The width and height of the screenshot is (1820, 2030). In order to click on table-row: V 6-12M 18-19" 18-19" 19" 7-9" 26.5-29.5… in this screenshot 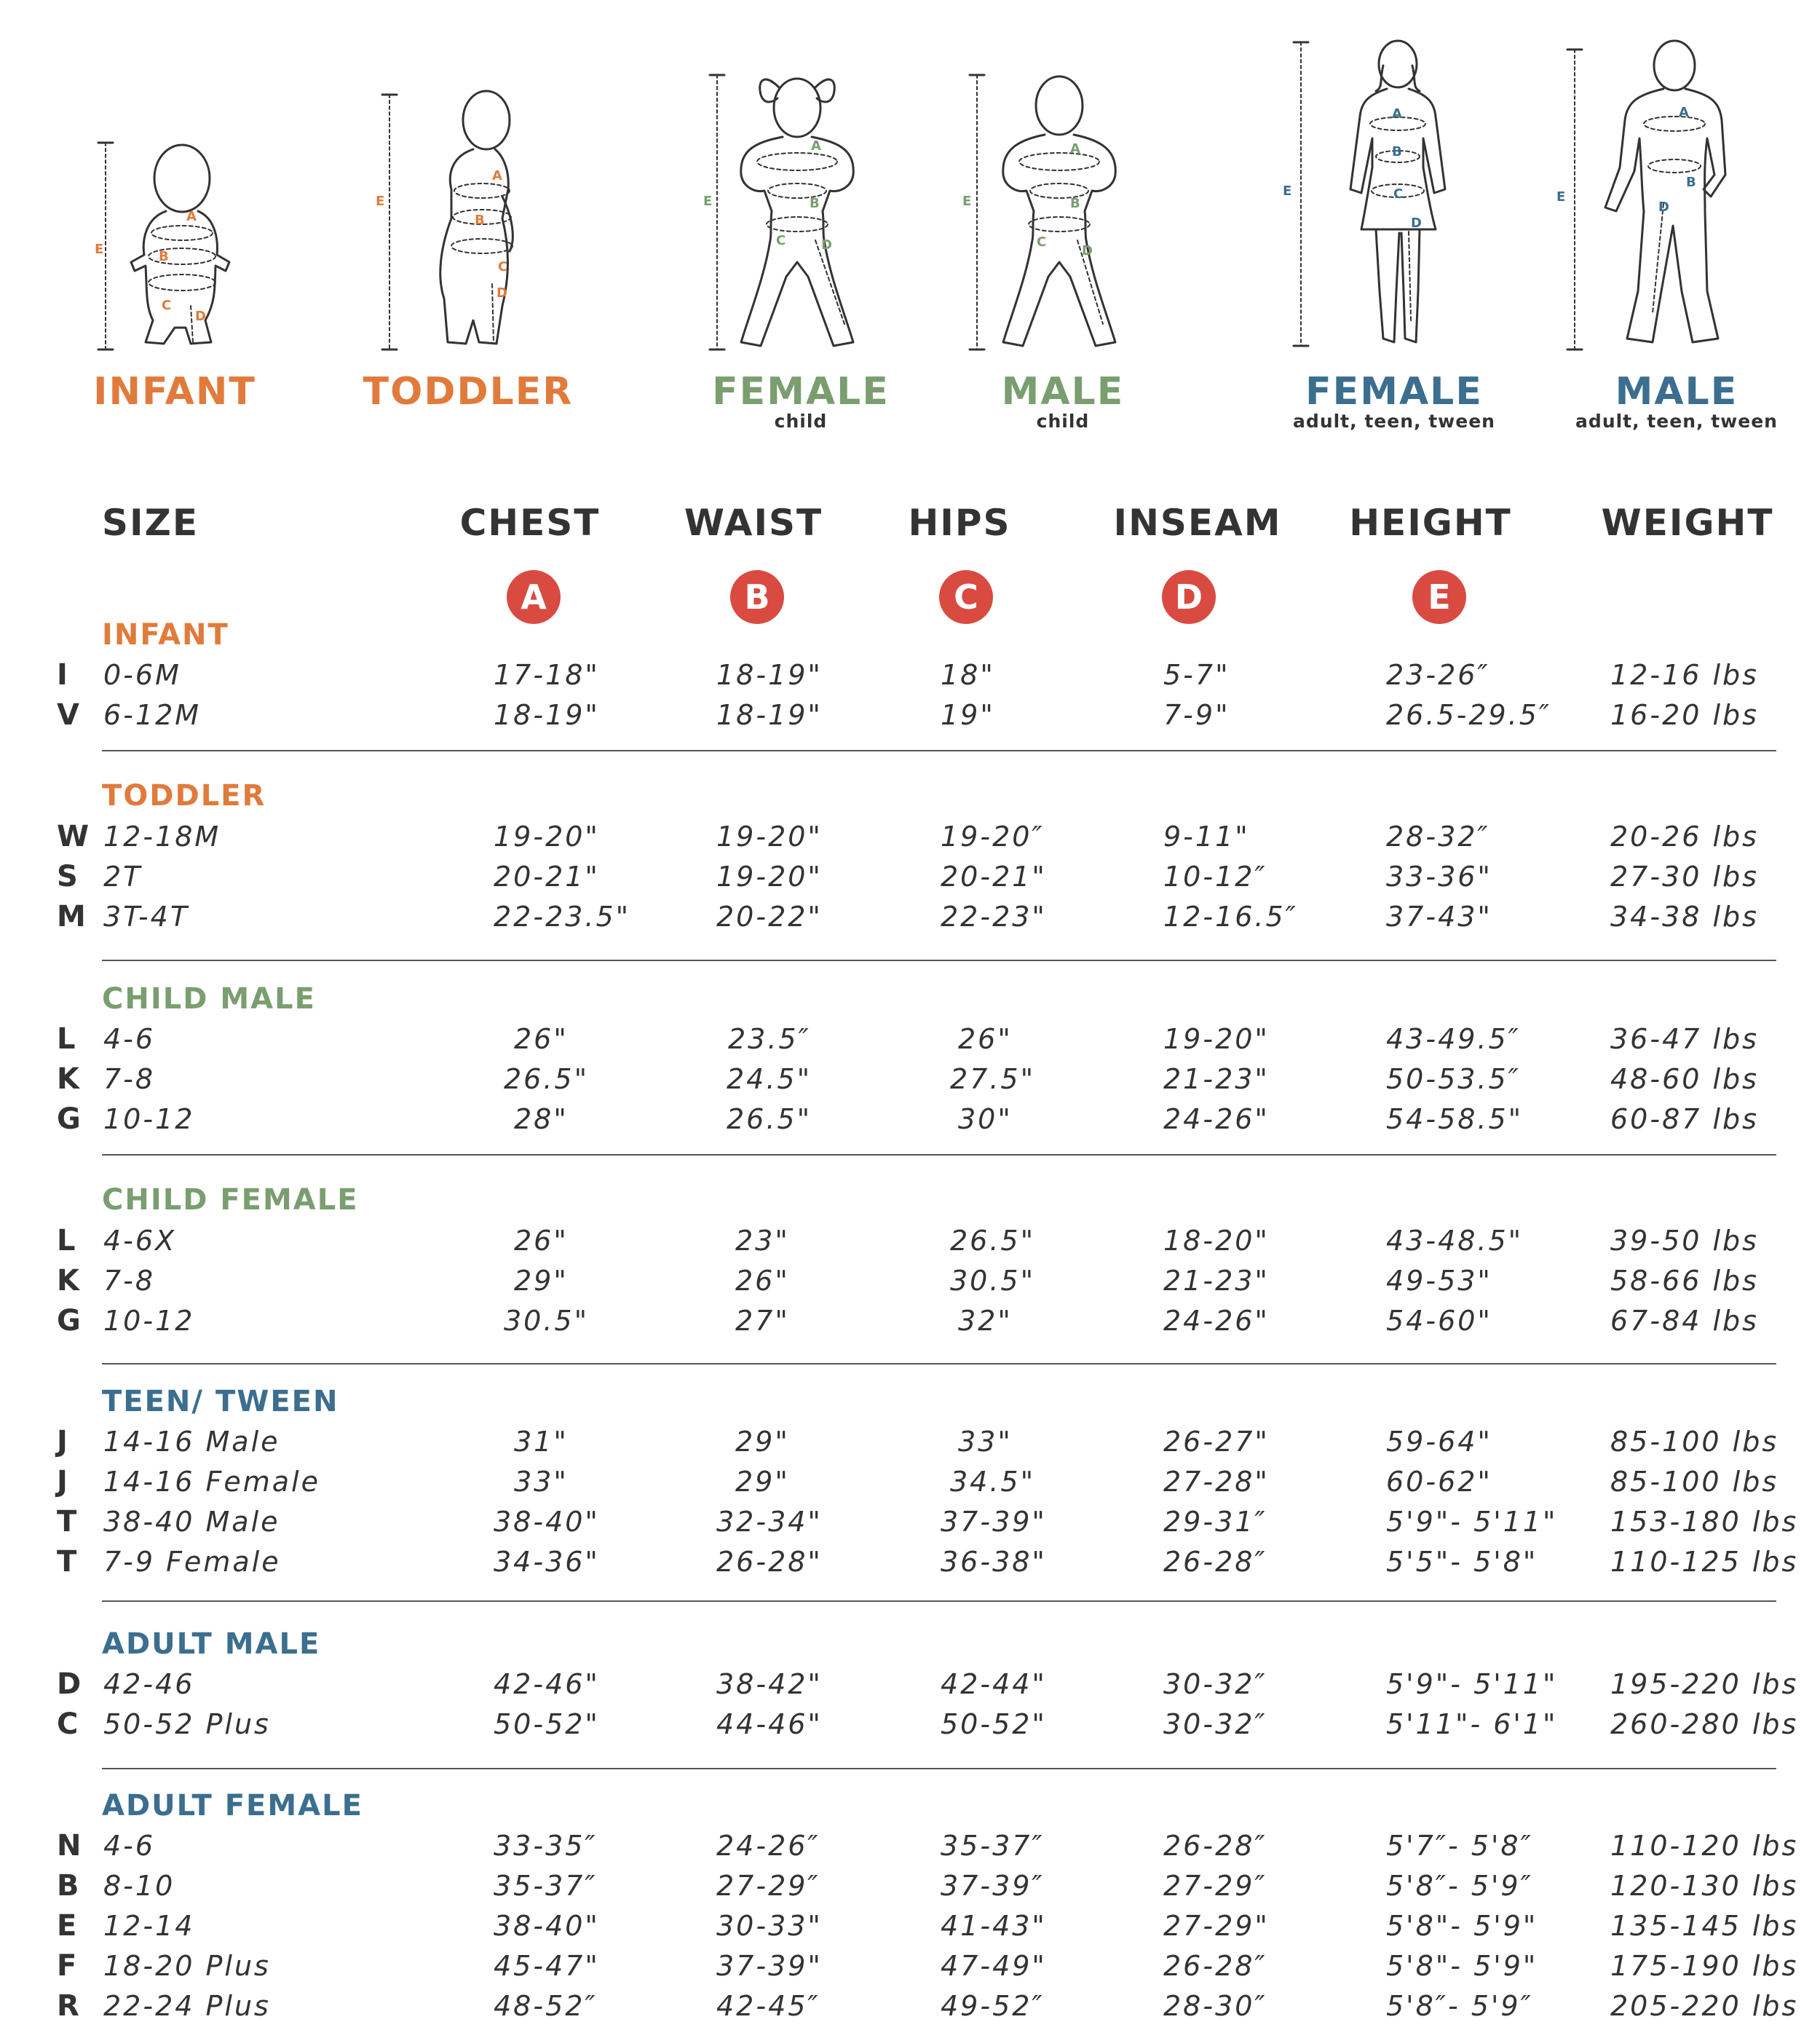, I will do `click(910, 715)`.